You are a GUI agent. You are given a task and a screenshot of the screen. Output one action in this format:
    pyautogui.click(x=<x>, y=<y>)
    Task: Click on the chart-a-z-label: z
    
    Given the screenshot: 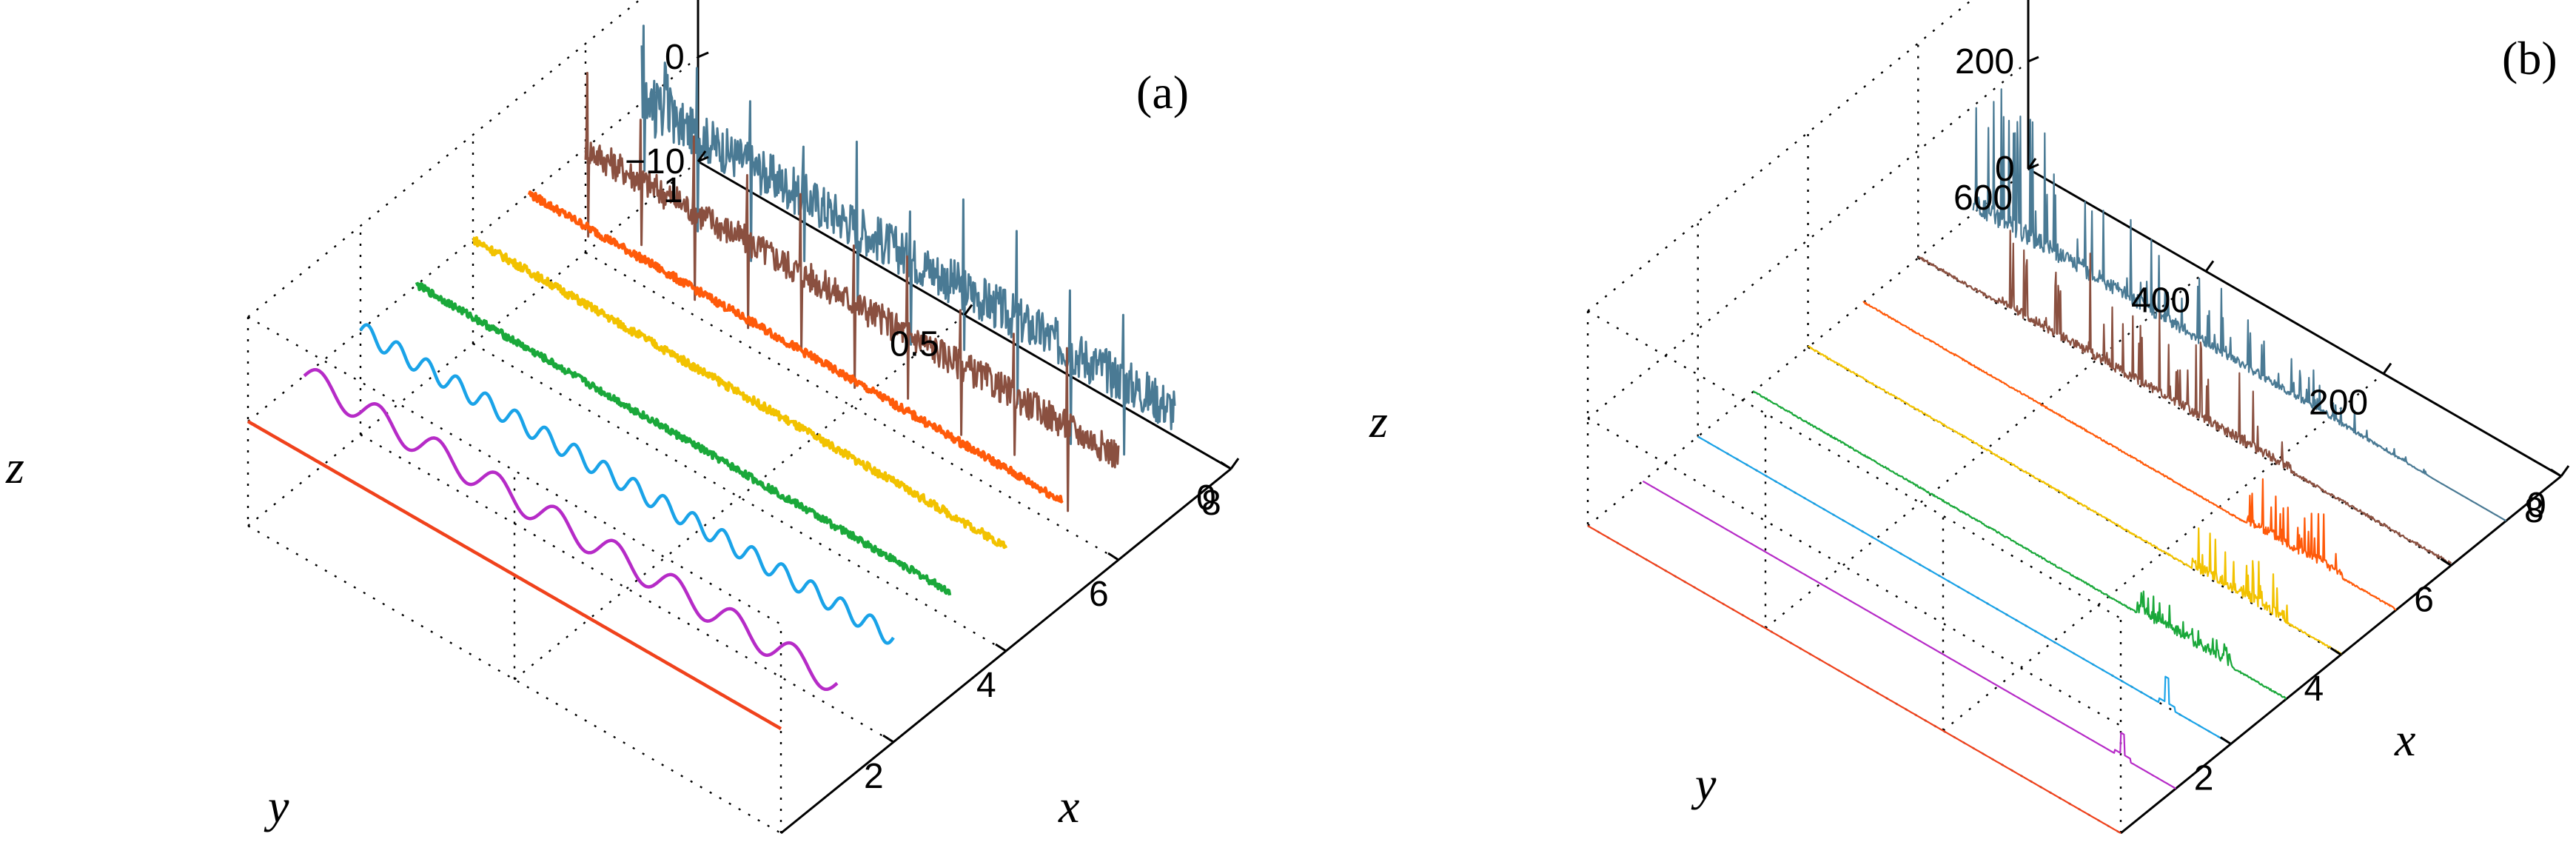 What is the action you would take?
    pyautogui.click(x=14, y=467)
    